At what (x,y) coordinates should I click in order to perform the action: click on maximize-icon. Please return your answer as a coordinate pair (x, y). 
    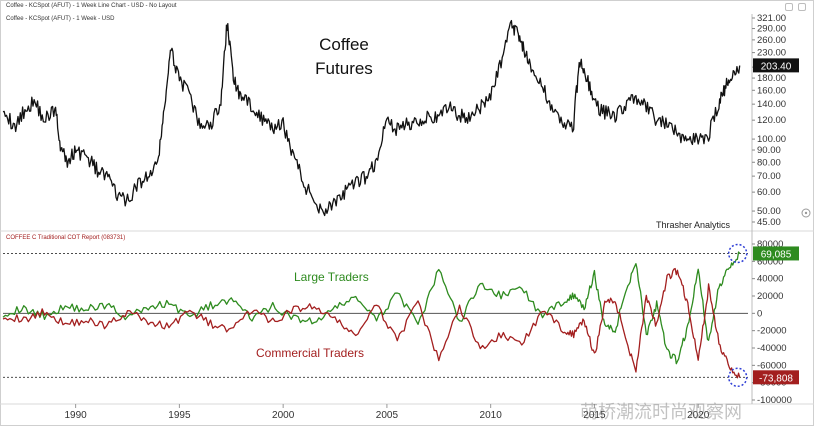
    Looking at the image, I should click on (802, 7).